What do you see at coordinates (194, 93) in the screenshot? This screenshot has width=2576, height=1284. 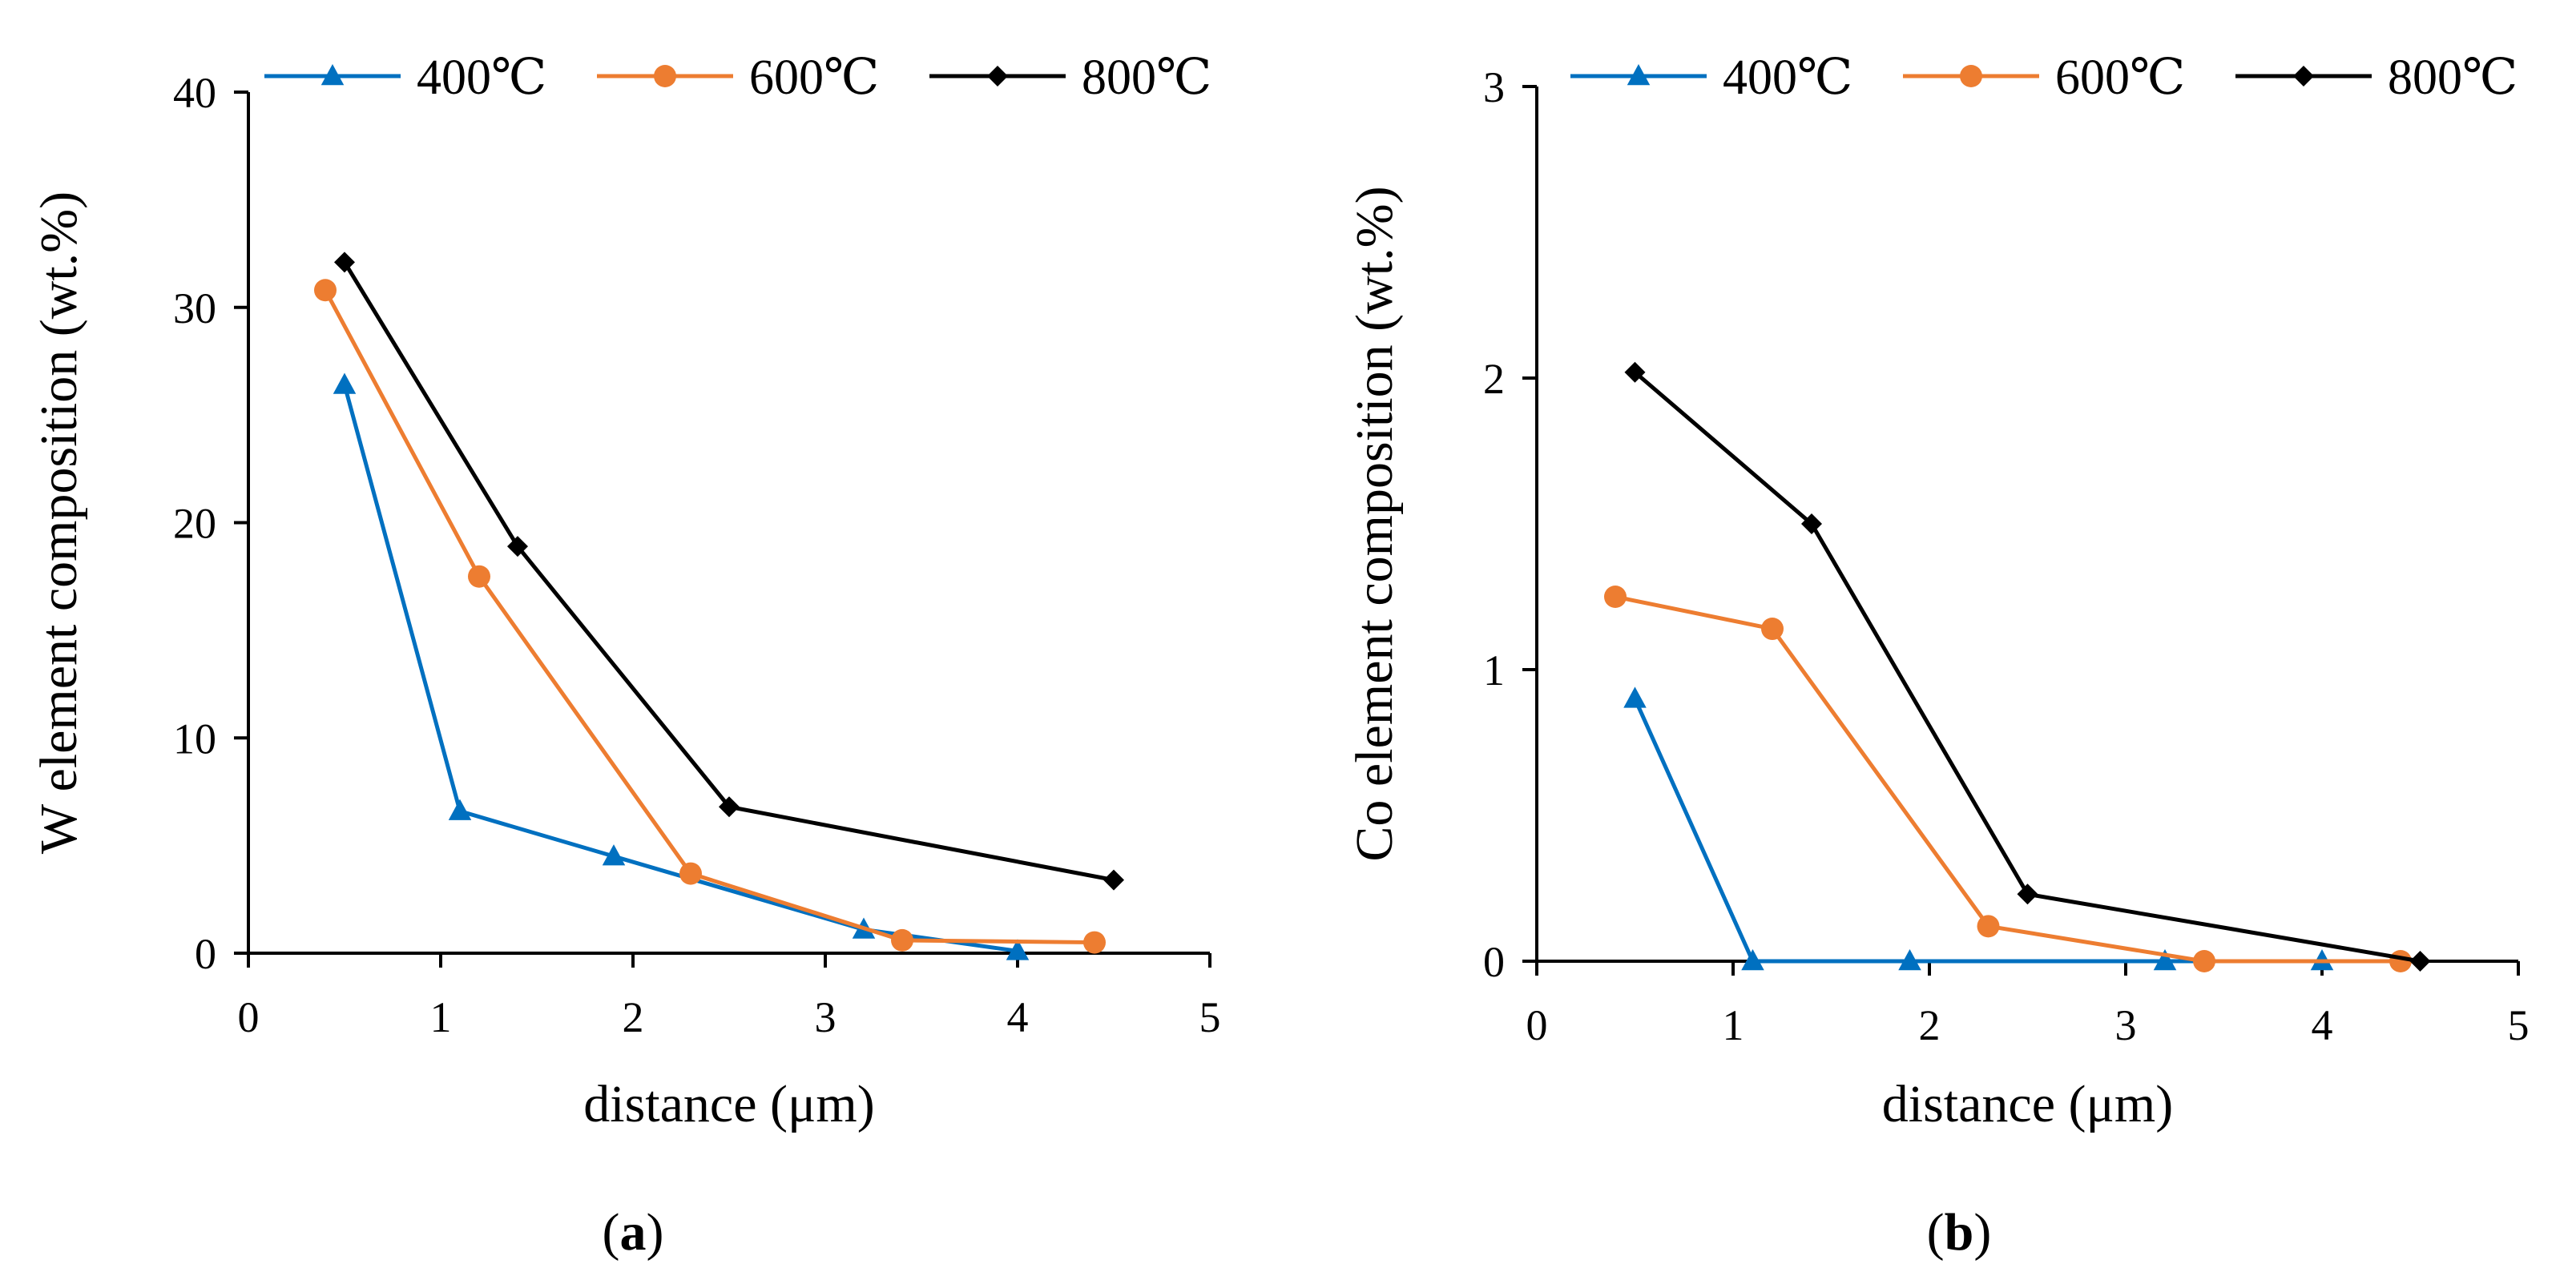 I see `y-tick-label: 40` at bounding box center [194, 93].